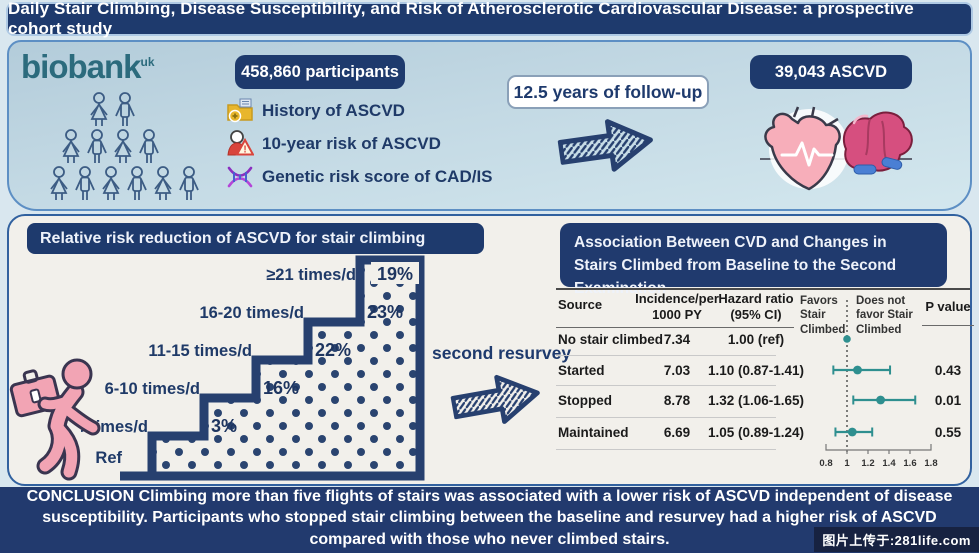 The height and width of the screenshot is (553, 979). I want to click on col-header-hazard: Hazard ratio (95% CI), so click(756, 306).